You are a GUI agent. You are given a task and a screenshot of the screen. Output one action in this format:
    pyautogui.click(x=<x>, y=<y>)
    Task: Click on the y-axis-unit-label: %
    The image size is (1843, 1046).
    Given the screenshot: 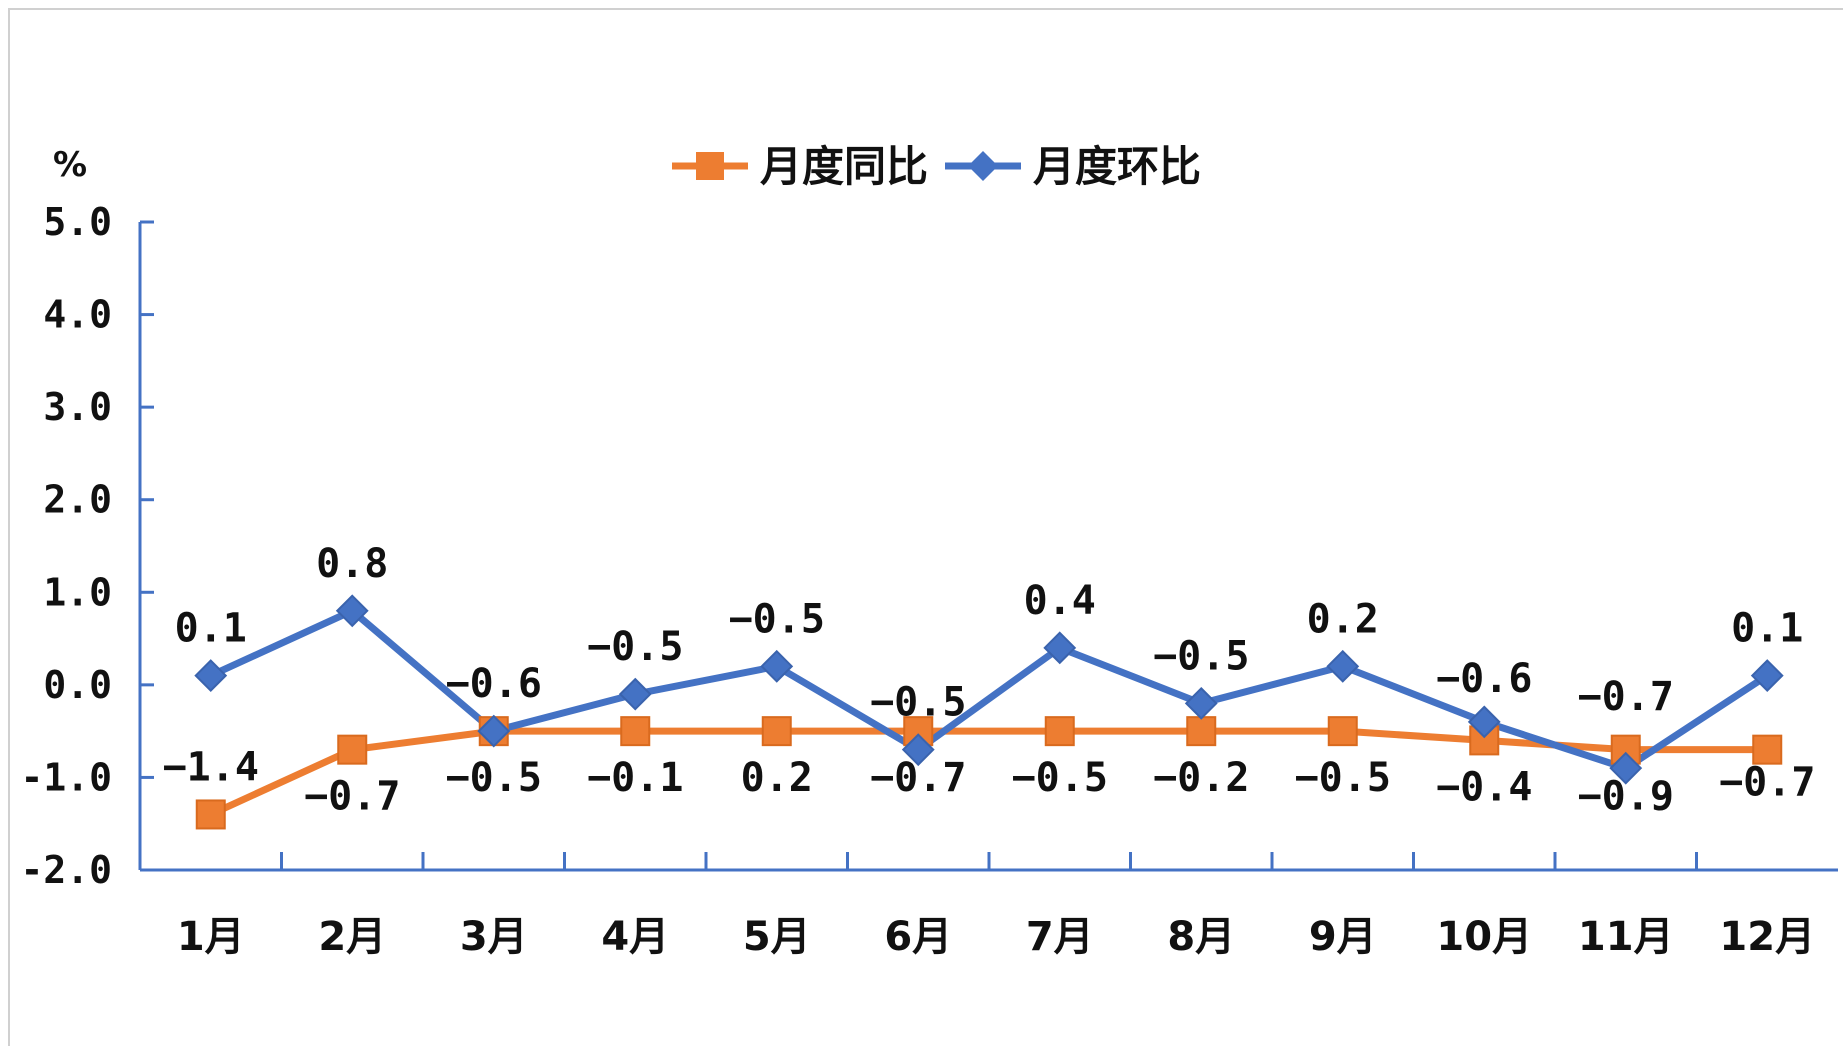 What is the action you would take?
    pyautogui.click(x=70, y=165)
    